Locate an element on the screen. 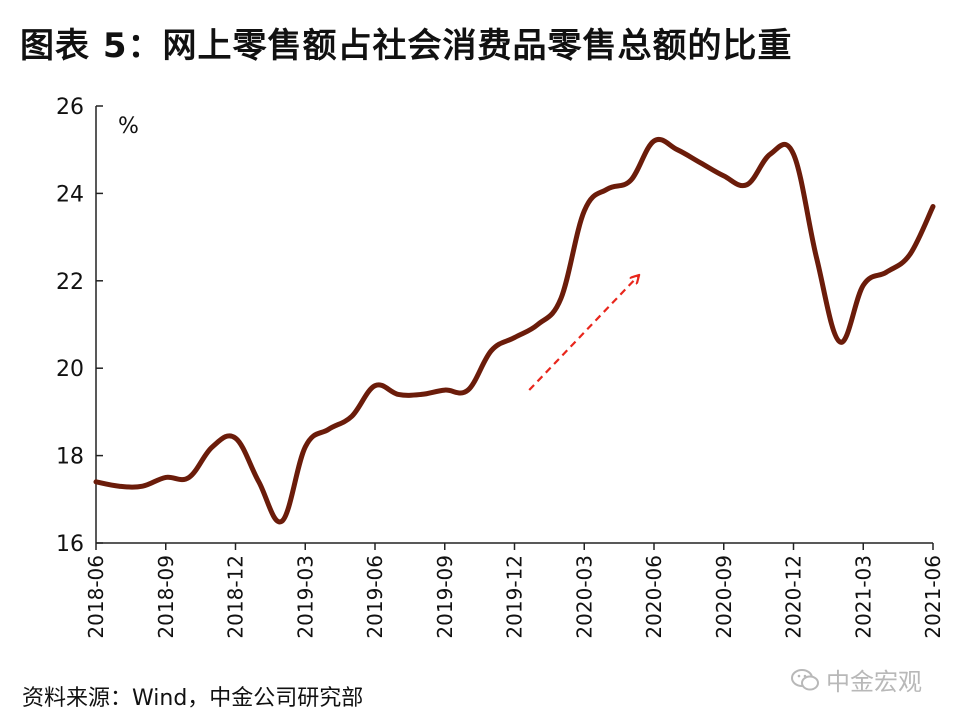 This screenshot has height=720, width=960. x-tick-label: 2019-06 is located at coordinates (375, 597).